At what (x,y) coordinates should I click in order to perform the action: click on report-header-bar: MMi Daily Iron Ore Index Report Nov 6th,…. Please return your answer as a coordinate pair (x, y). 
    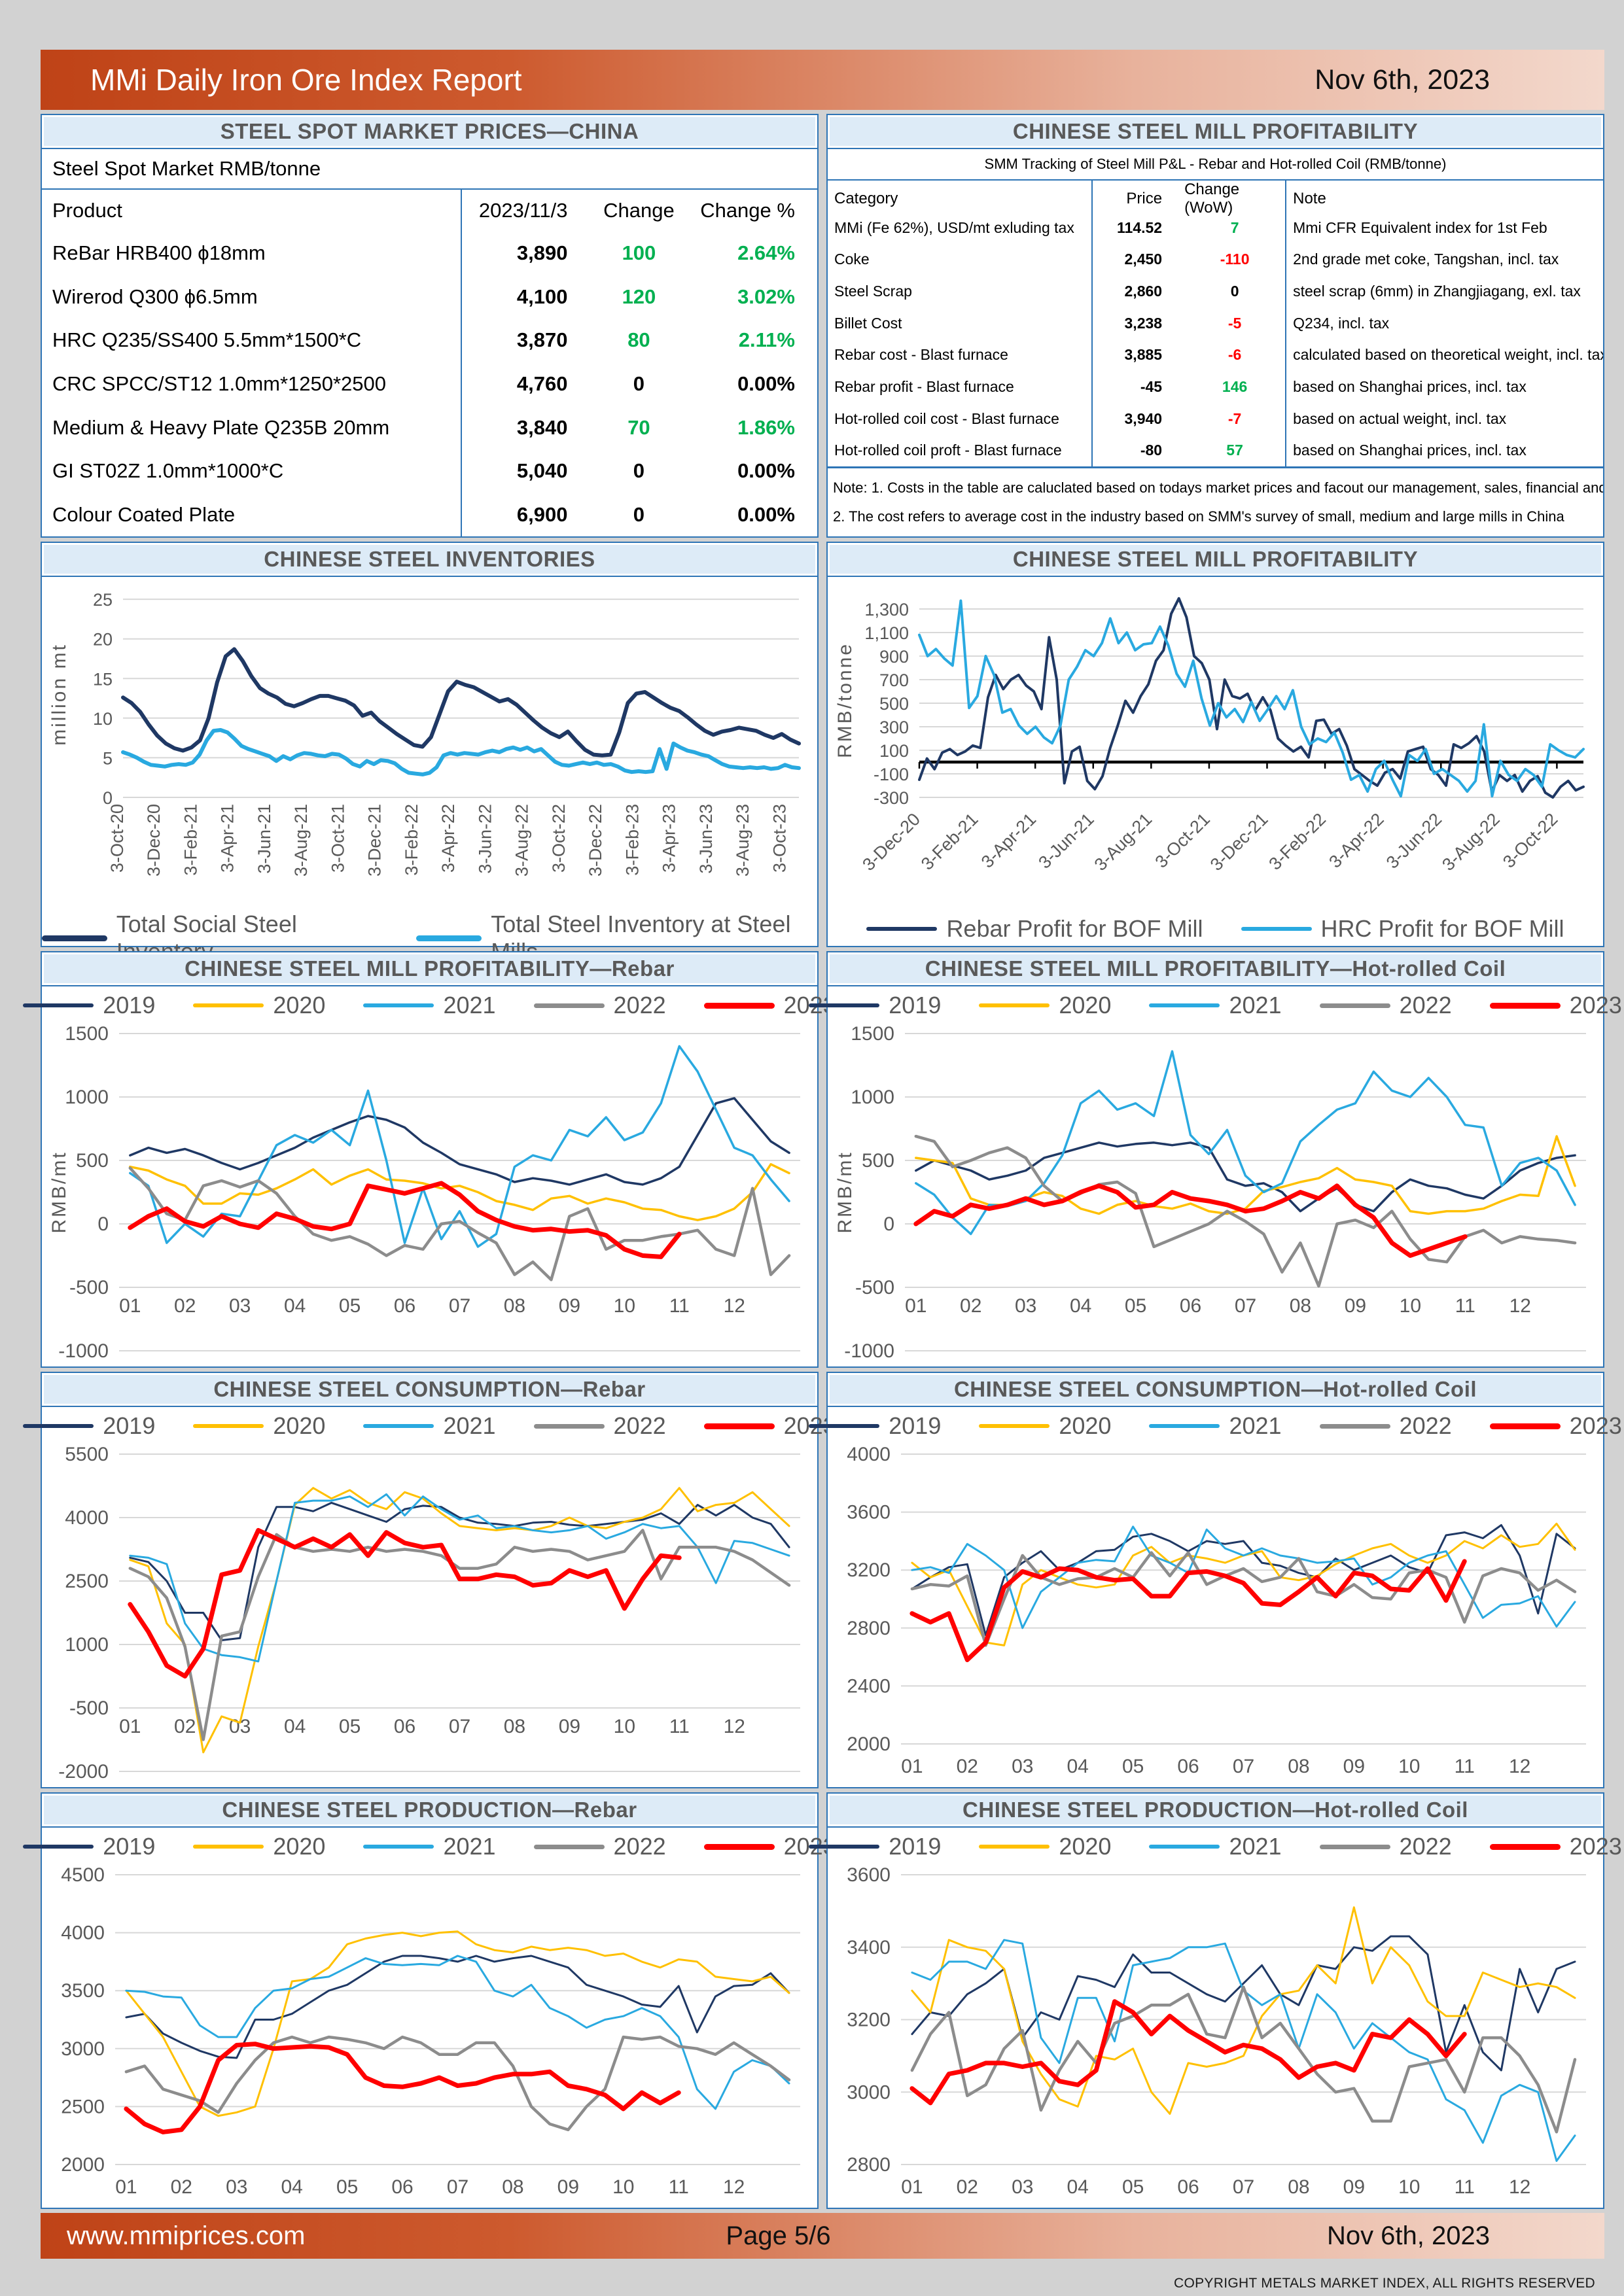
    Looking at the image, I should click on (822, 80).